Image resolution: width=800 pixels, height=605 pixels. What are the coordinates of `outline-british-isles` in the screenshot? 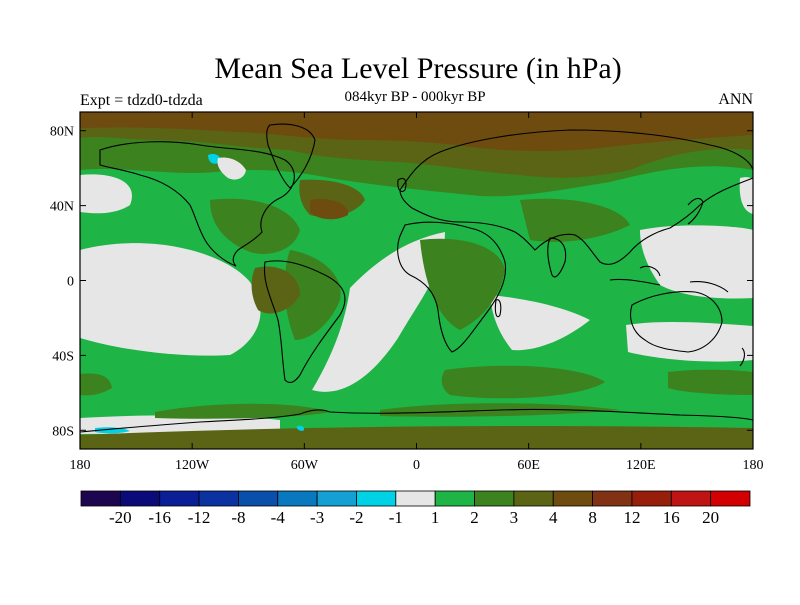 It's located at (402, 185).